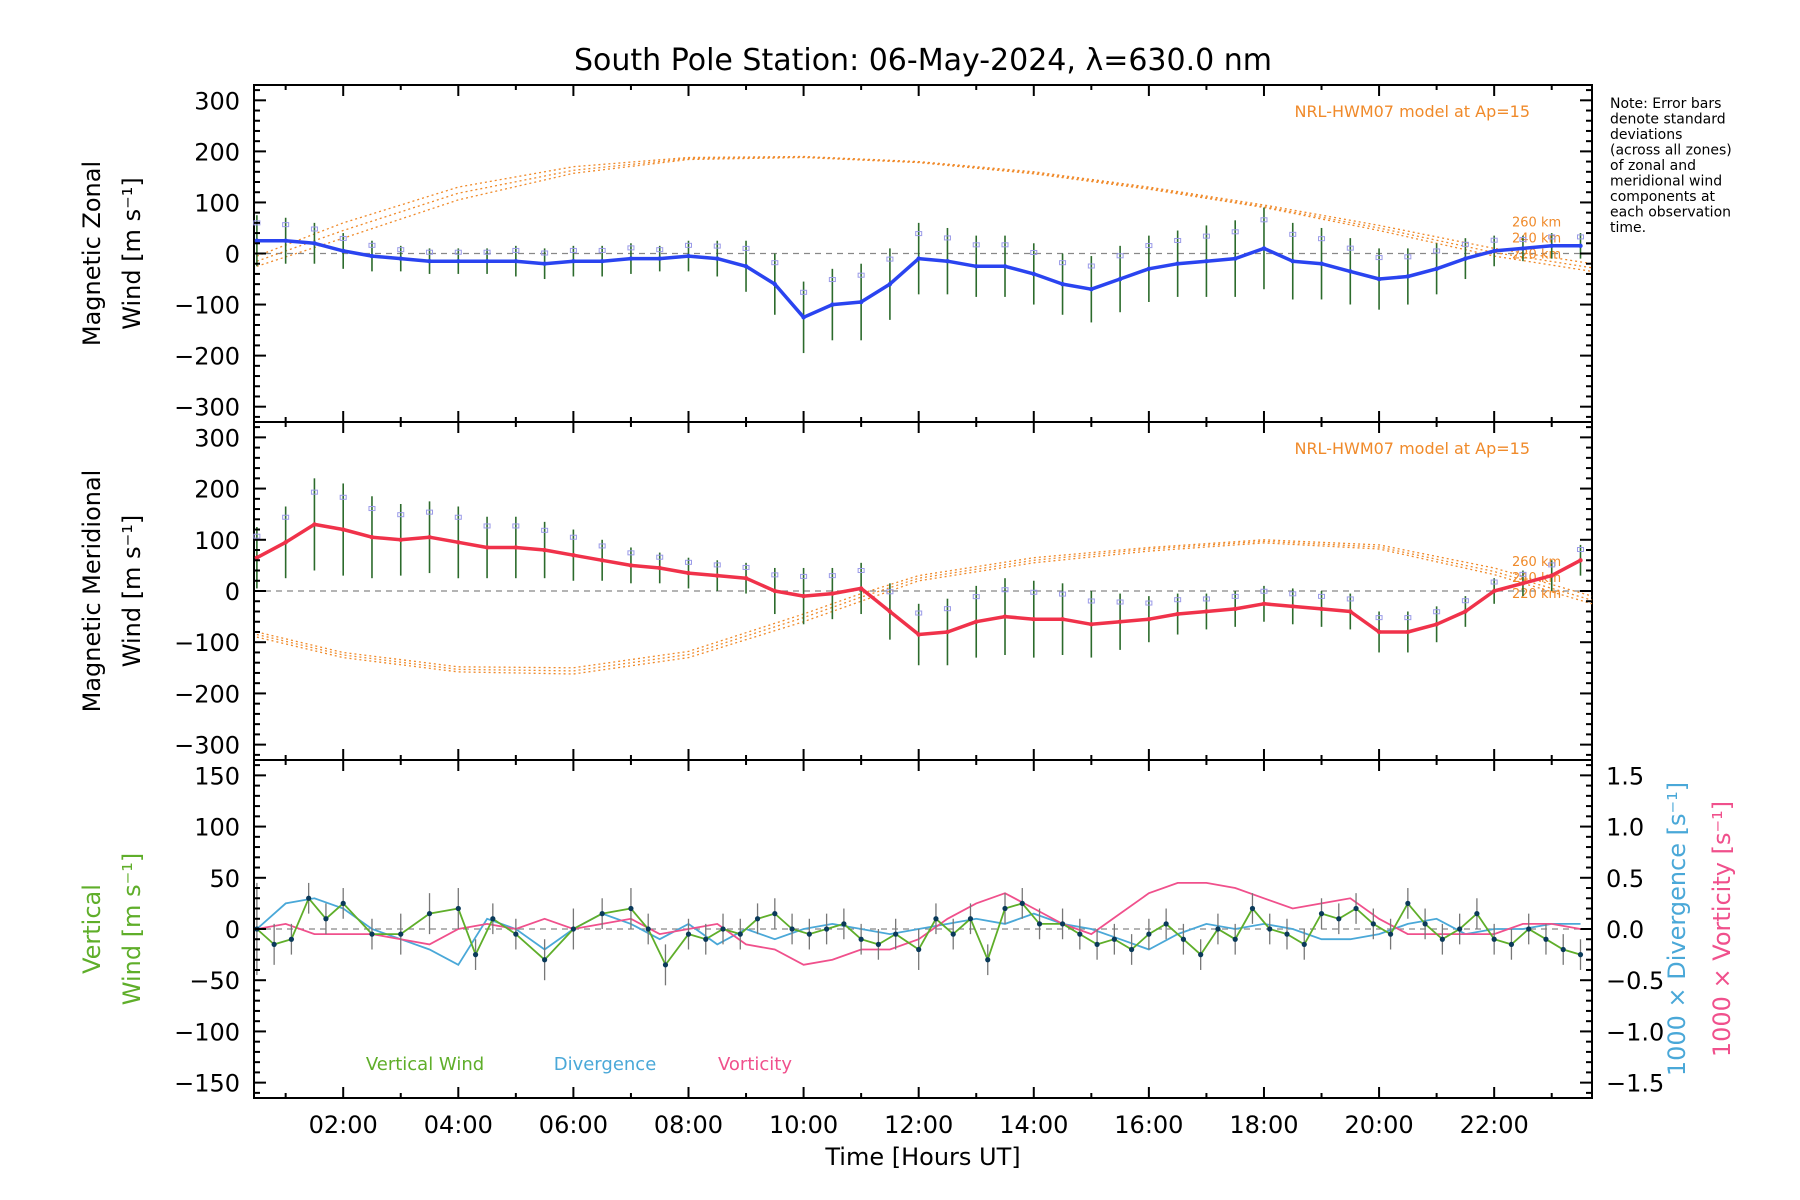 The image size is (1800, 1200). Describe the element at coordinates (1378, 1125) in the screenshot. I see `x-tick-label: 20:00` at that location.